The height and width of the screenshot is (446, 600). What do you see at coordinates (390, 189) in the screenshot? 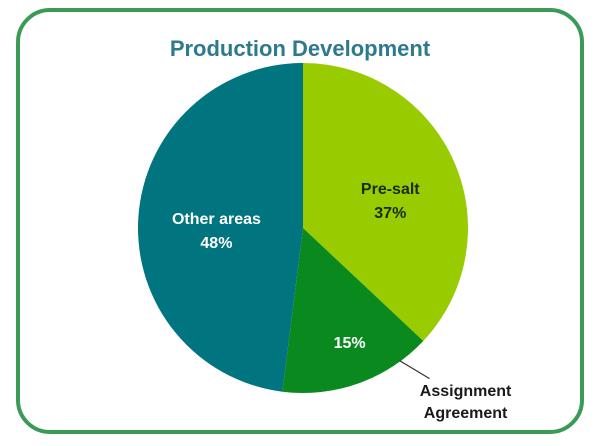
I see `slice-name: Pre-salt` at bounding box center [390, 189].